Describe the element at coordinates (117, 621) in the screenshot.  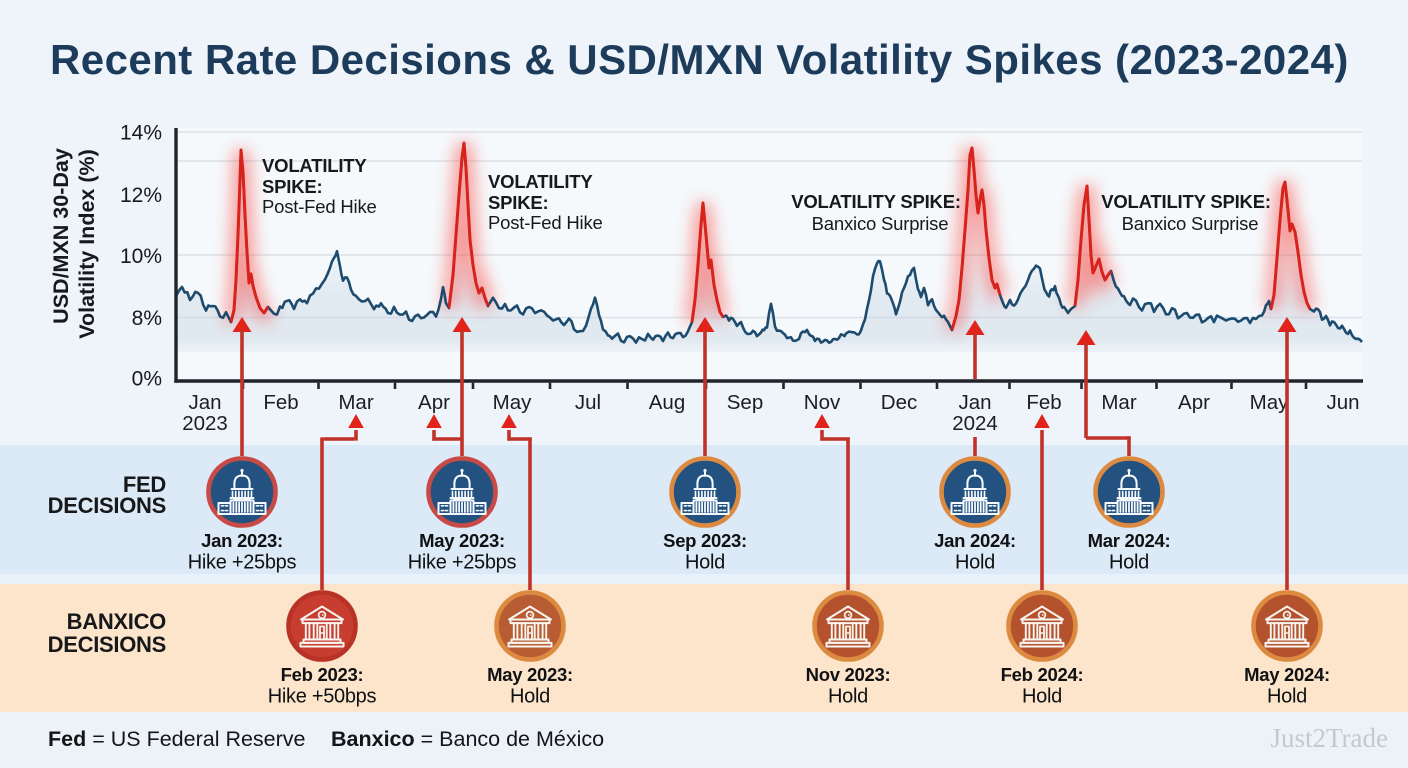
I see `svg-text: BANXICO` at that location.